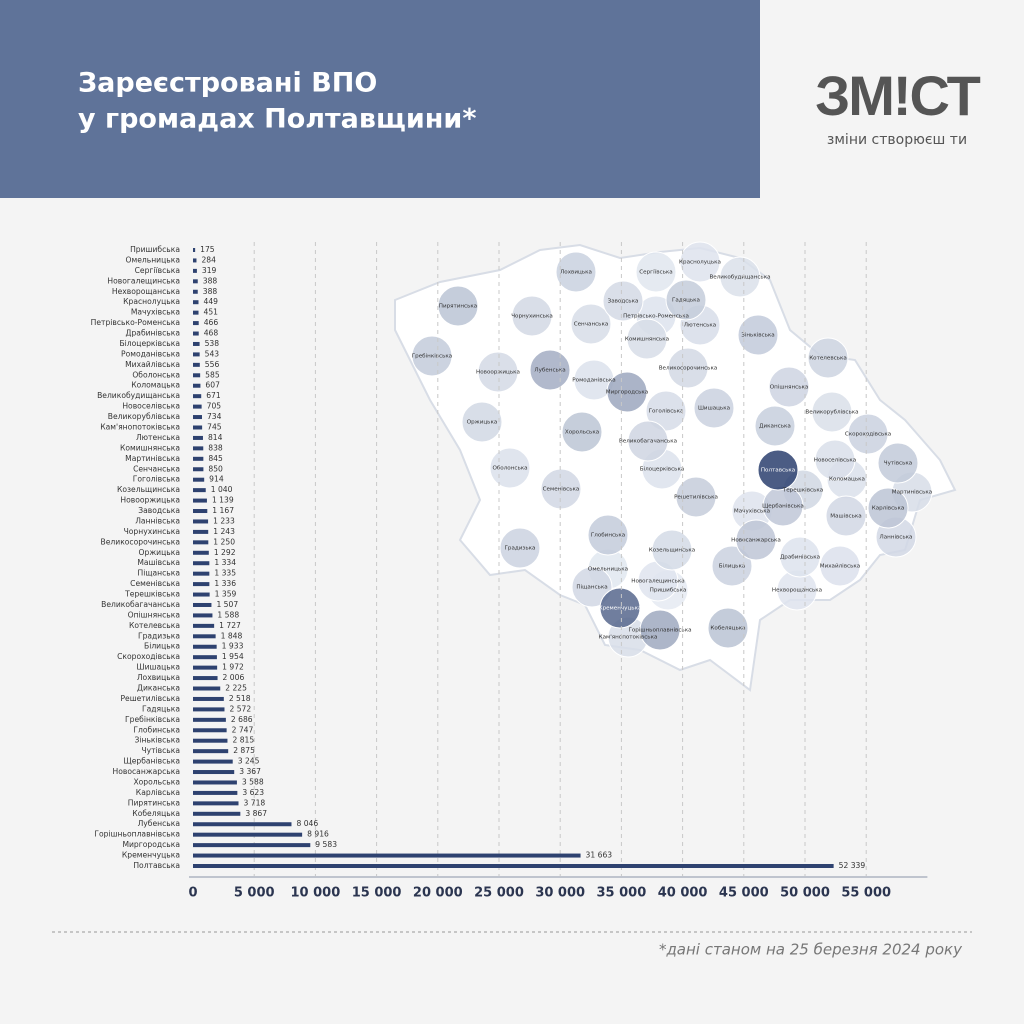 The image size is (1024, 1024). What do you see at coordinates (162, 646) in the screenshot?
I see `category-label: Білицька` at bounding box center [162, 646].